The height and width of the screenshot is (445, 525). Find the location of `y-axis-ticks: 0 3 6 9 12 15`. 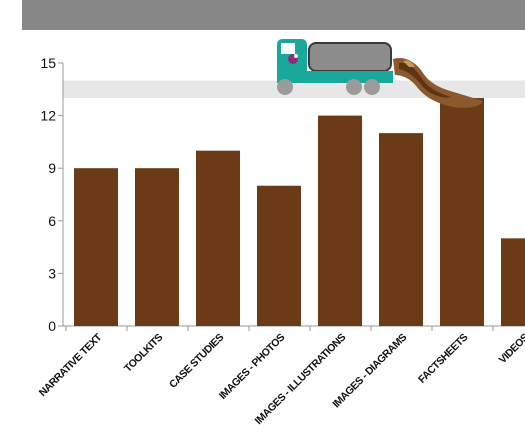

y-axis-ticks: 0 3 6 9 12 15 is located at coordinates (51, 194).